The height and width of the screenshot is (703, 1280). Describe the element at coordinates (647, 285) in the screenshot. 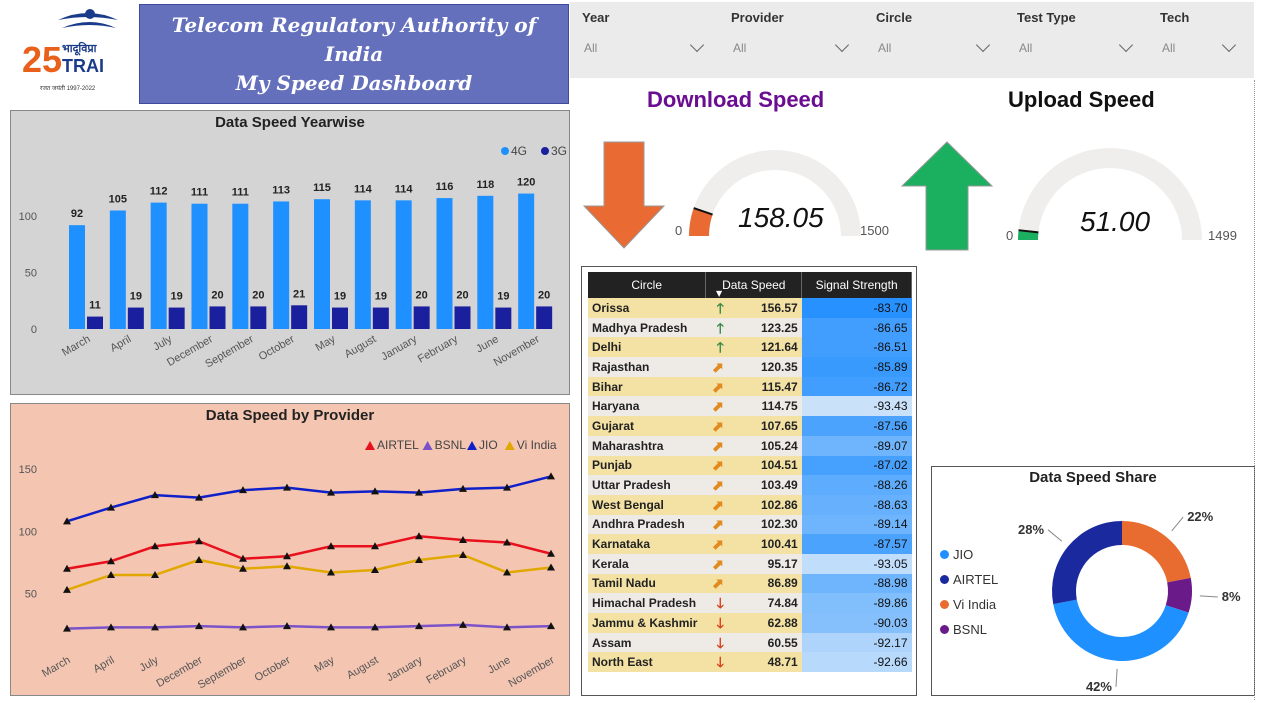

I see `column-header-circle: Circle` at that location.